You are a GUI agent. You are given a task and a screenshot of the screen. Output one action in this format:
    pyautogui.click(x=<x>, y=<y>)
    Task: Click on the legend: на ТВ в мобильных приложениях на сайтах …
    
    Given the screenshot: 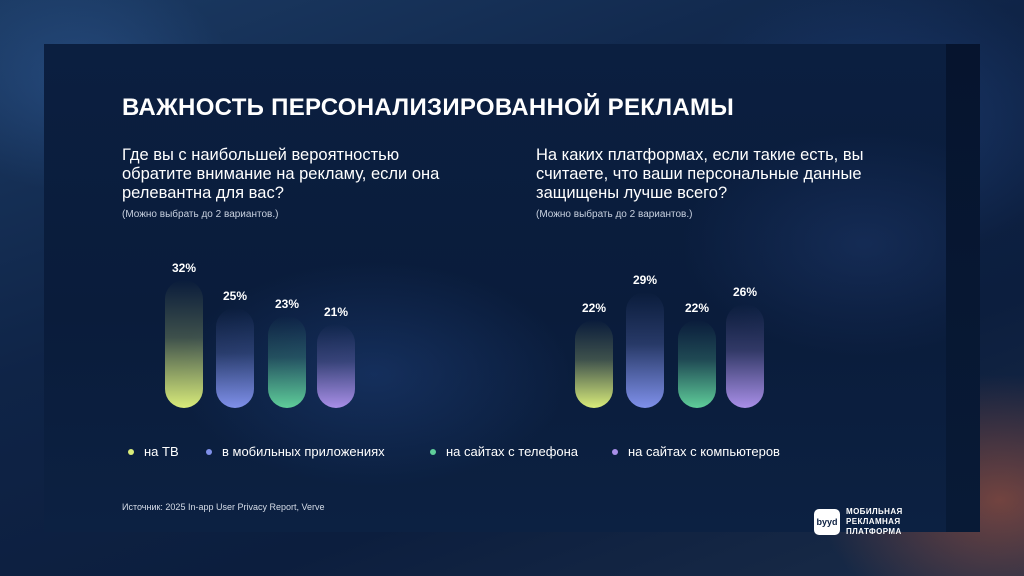 What is the action you would take?
    pyautogui.click(x=512, y=454)
    